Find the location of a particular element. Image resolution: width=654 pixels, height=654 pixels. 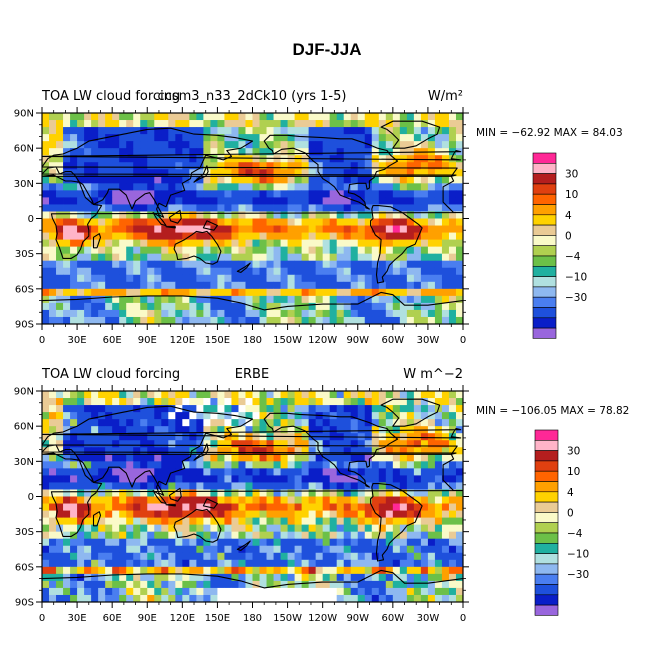

y-tick-label: 30N is located at coordinates (24, 184).